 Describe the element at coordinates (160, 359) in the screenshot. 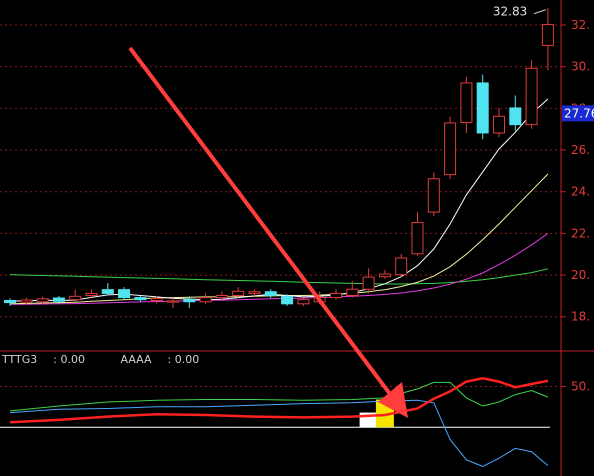

I see `legend-aaaa: AAAA: 0.00` at that location.